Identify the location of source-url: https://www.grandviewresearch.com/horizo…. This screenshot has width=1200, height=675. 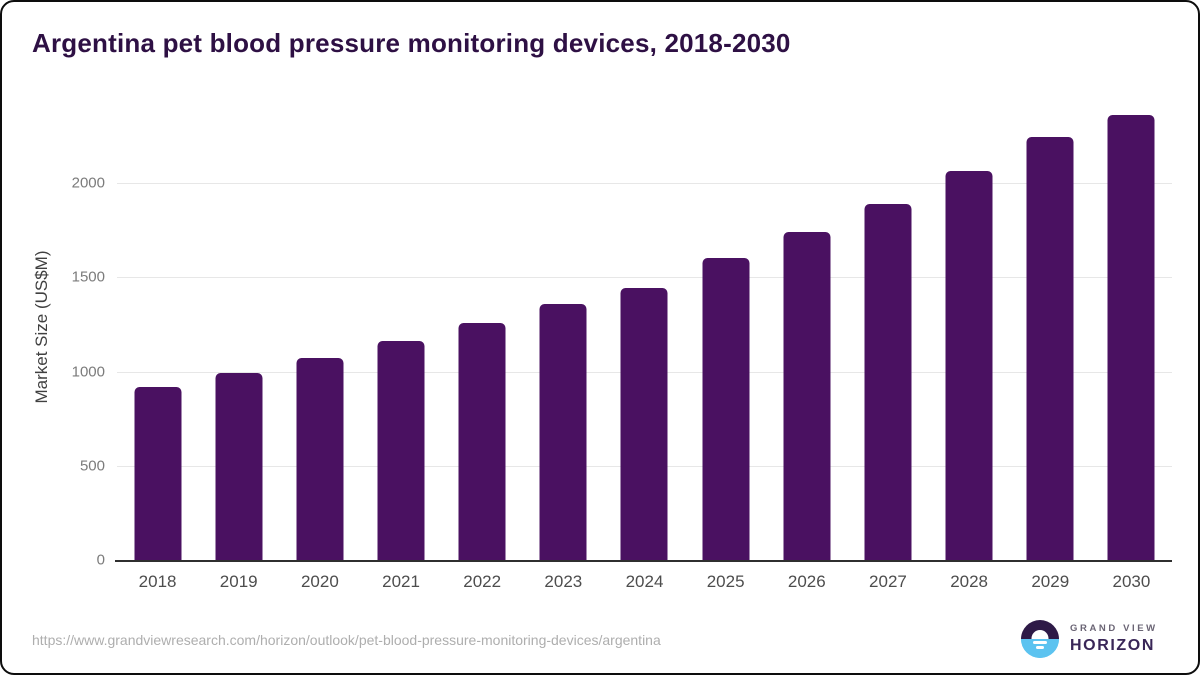
(346, 640).